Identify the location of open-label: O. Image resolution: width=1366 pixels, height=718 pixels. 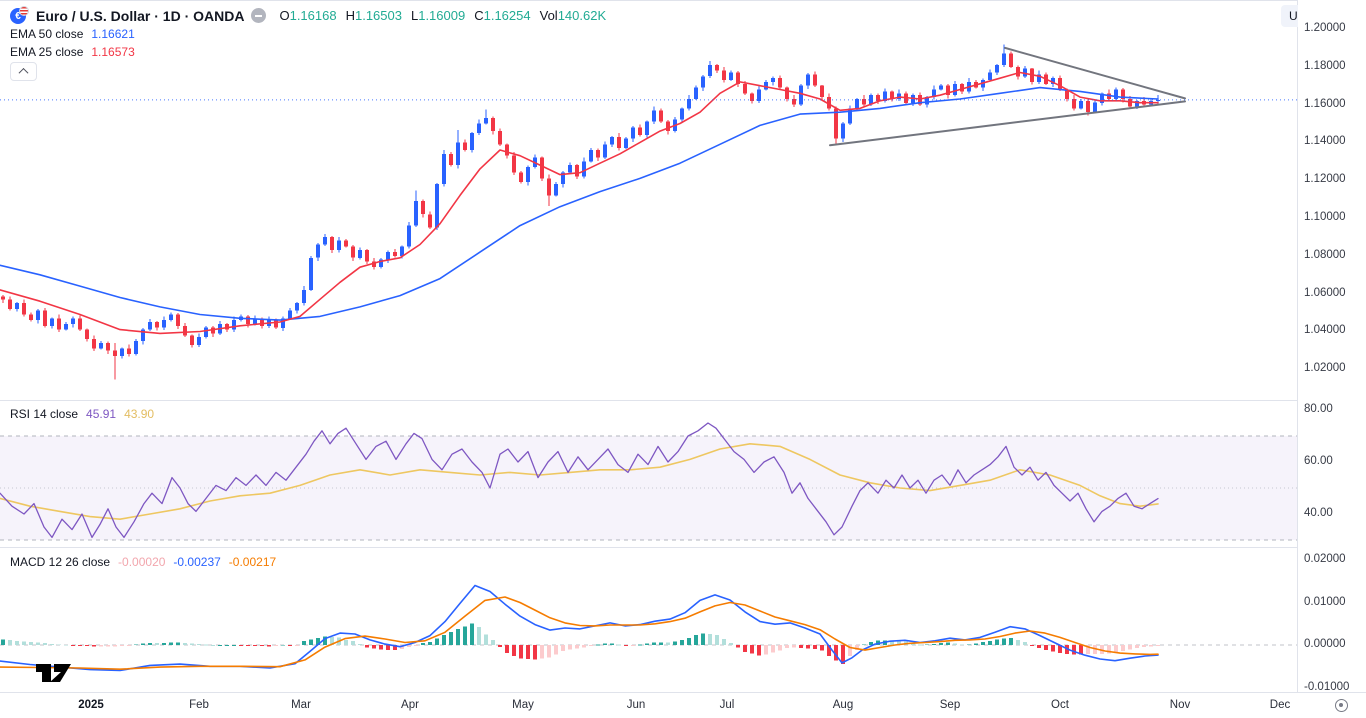
(284, 15).